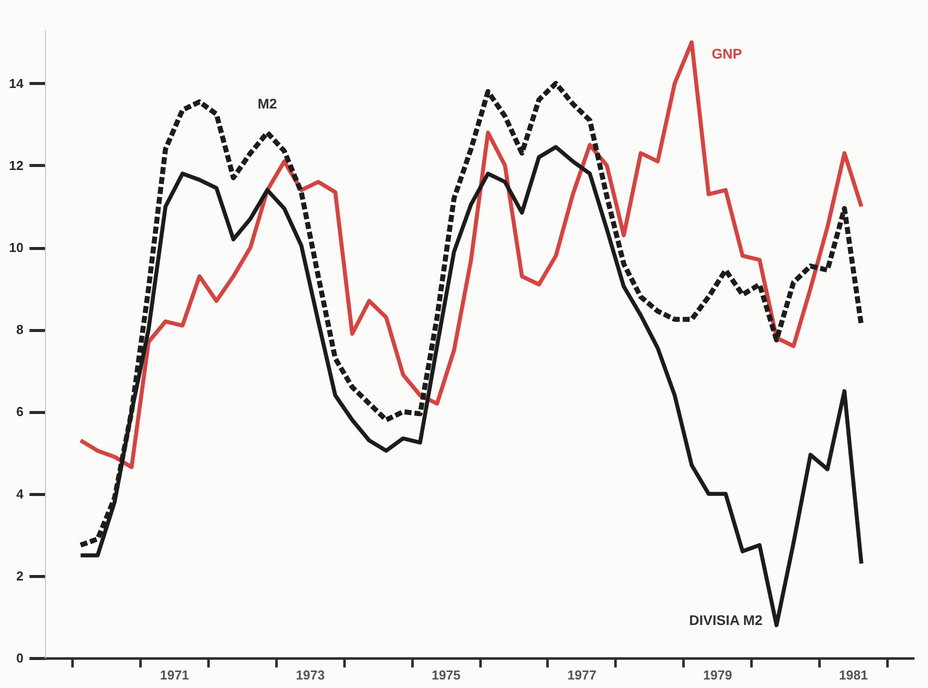  What do you see at coordinates (268, 104) in the screenshot?
I see `series-label: M2` at bounding box center [268, 104].